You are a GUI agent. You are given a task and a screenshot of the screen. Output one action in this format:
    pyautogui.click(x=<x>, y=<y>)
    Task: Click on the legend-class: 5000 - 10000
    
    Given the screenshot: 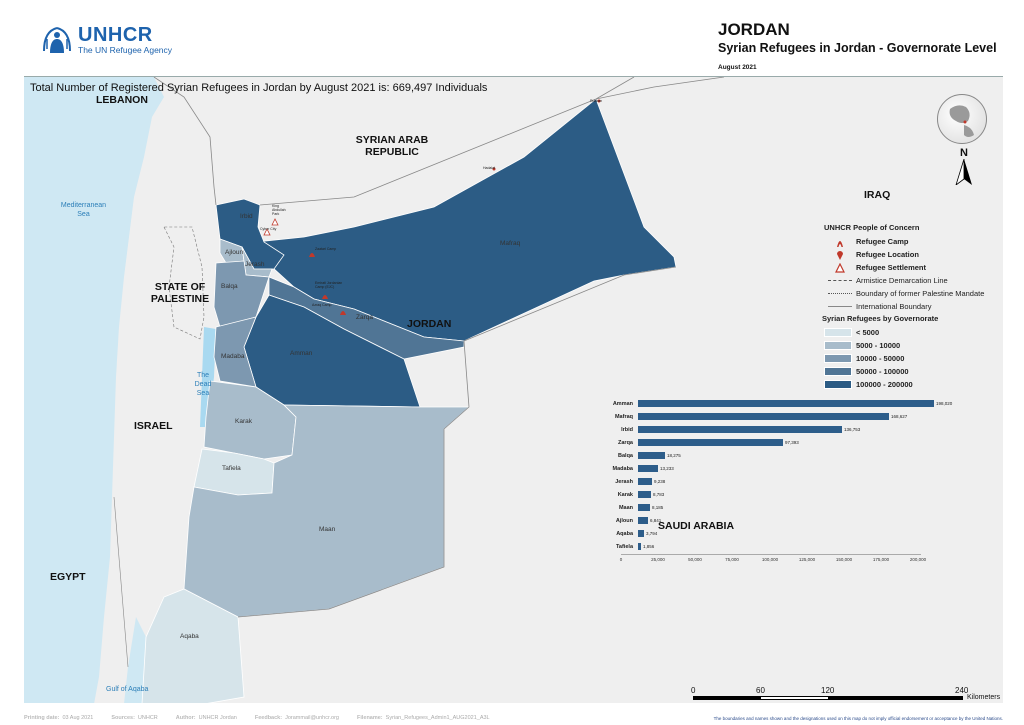 What is the action you would take?
    pyautogui.click(x=913, y=345)
    